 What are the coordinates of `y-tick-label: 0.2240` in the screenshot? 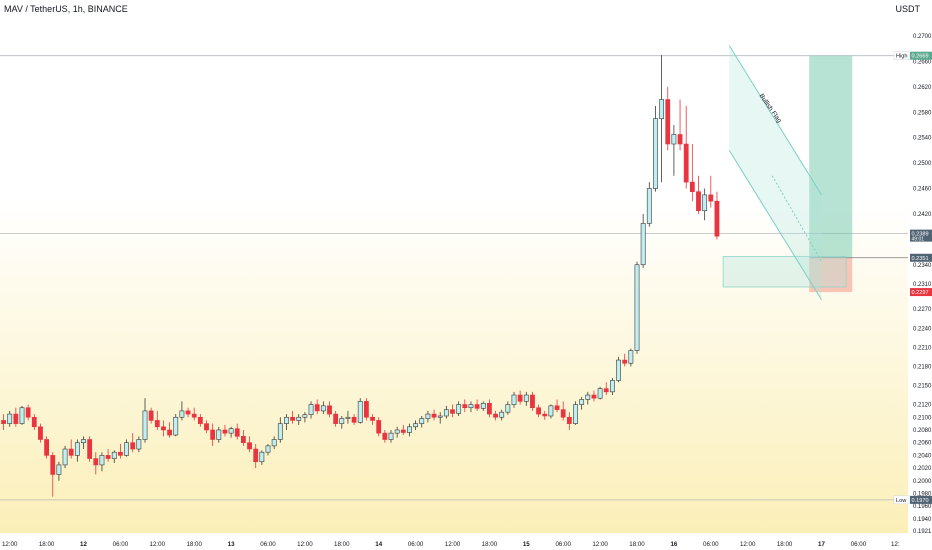 It's located at (922, 329).